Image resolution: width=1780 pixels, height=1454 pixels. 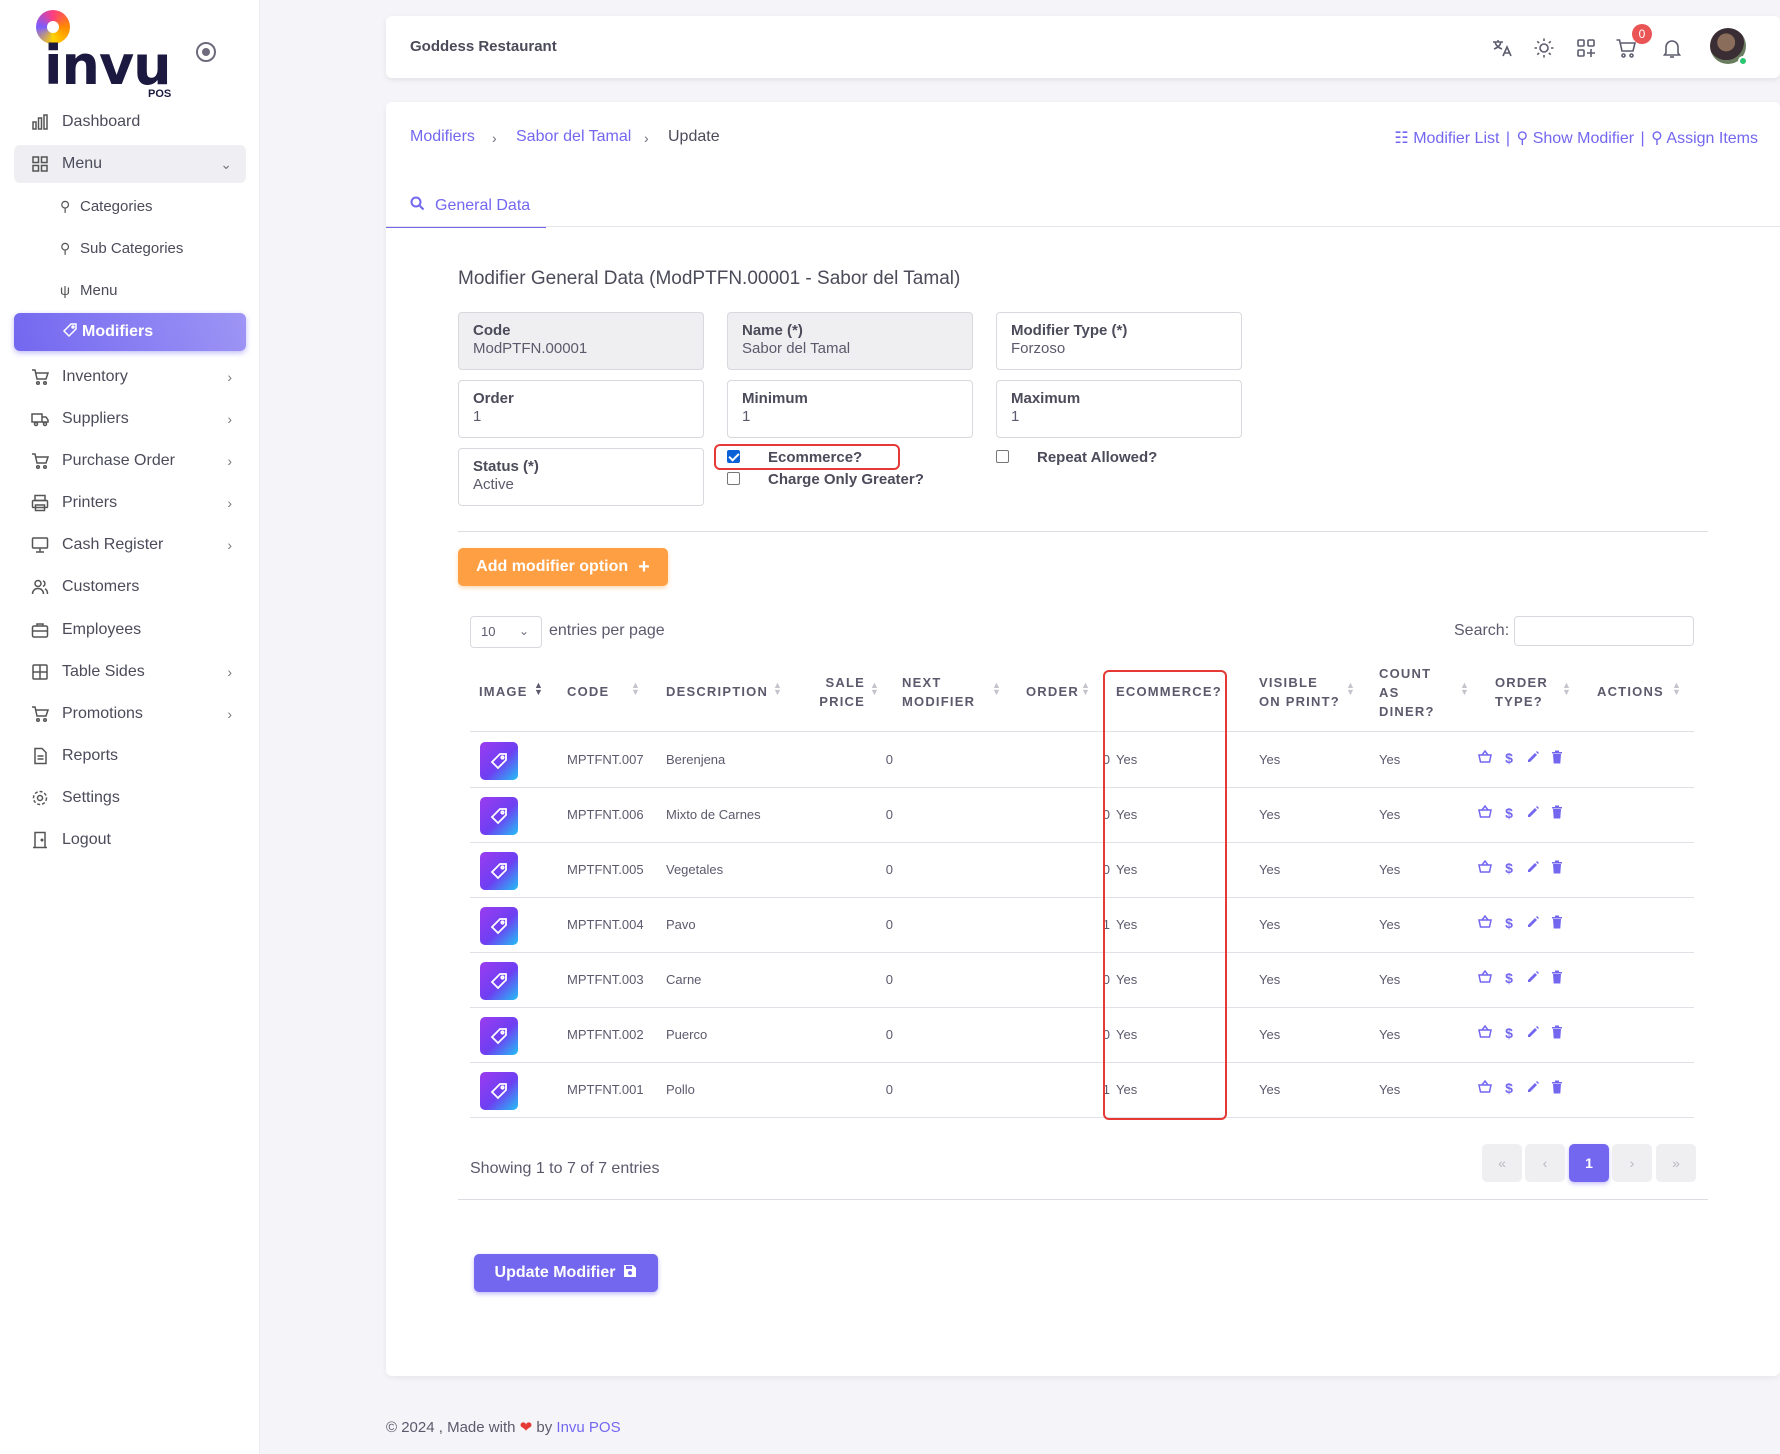 I want to click on breadcrumb-modifiers: Modifiers, so click(x=442, y=136).